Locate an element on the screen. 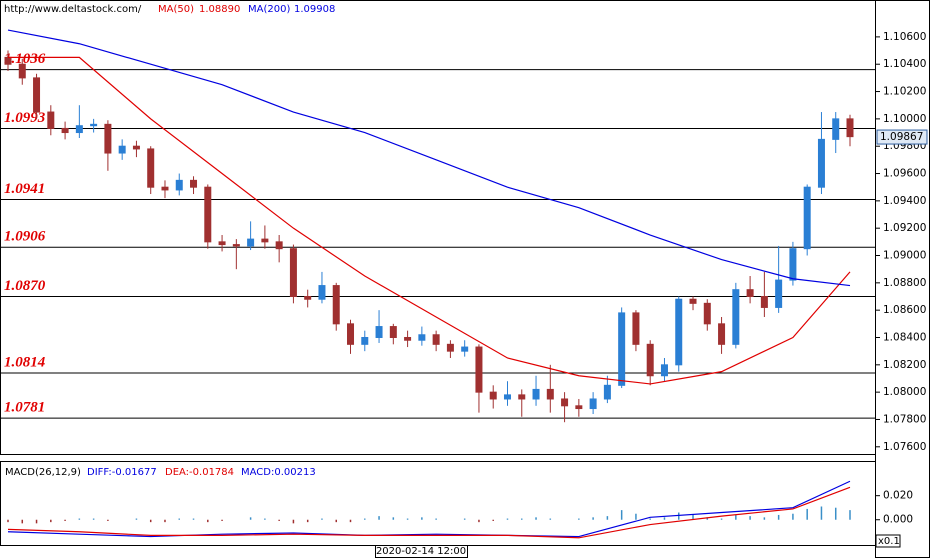 The width and height of the screenshot is (930, 558). level-label: 1.0814 is located at coordinates (25, 362).